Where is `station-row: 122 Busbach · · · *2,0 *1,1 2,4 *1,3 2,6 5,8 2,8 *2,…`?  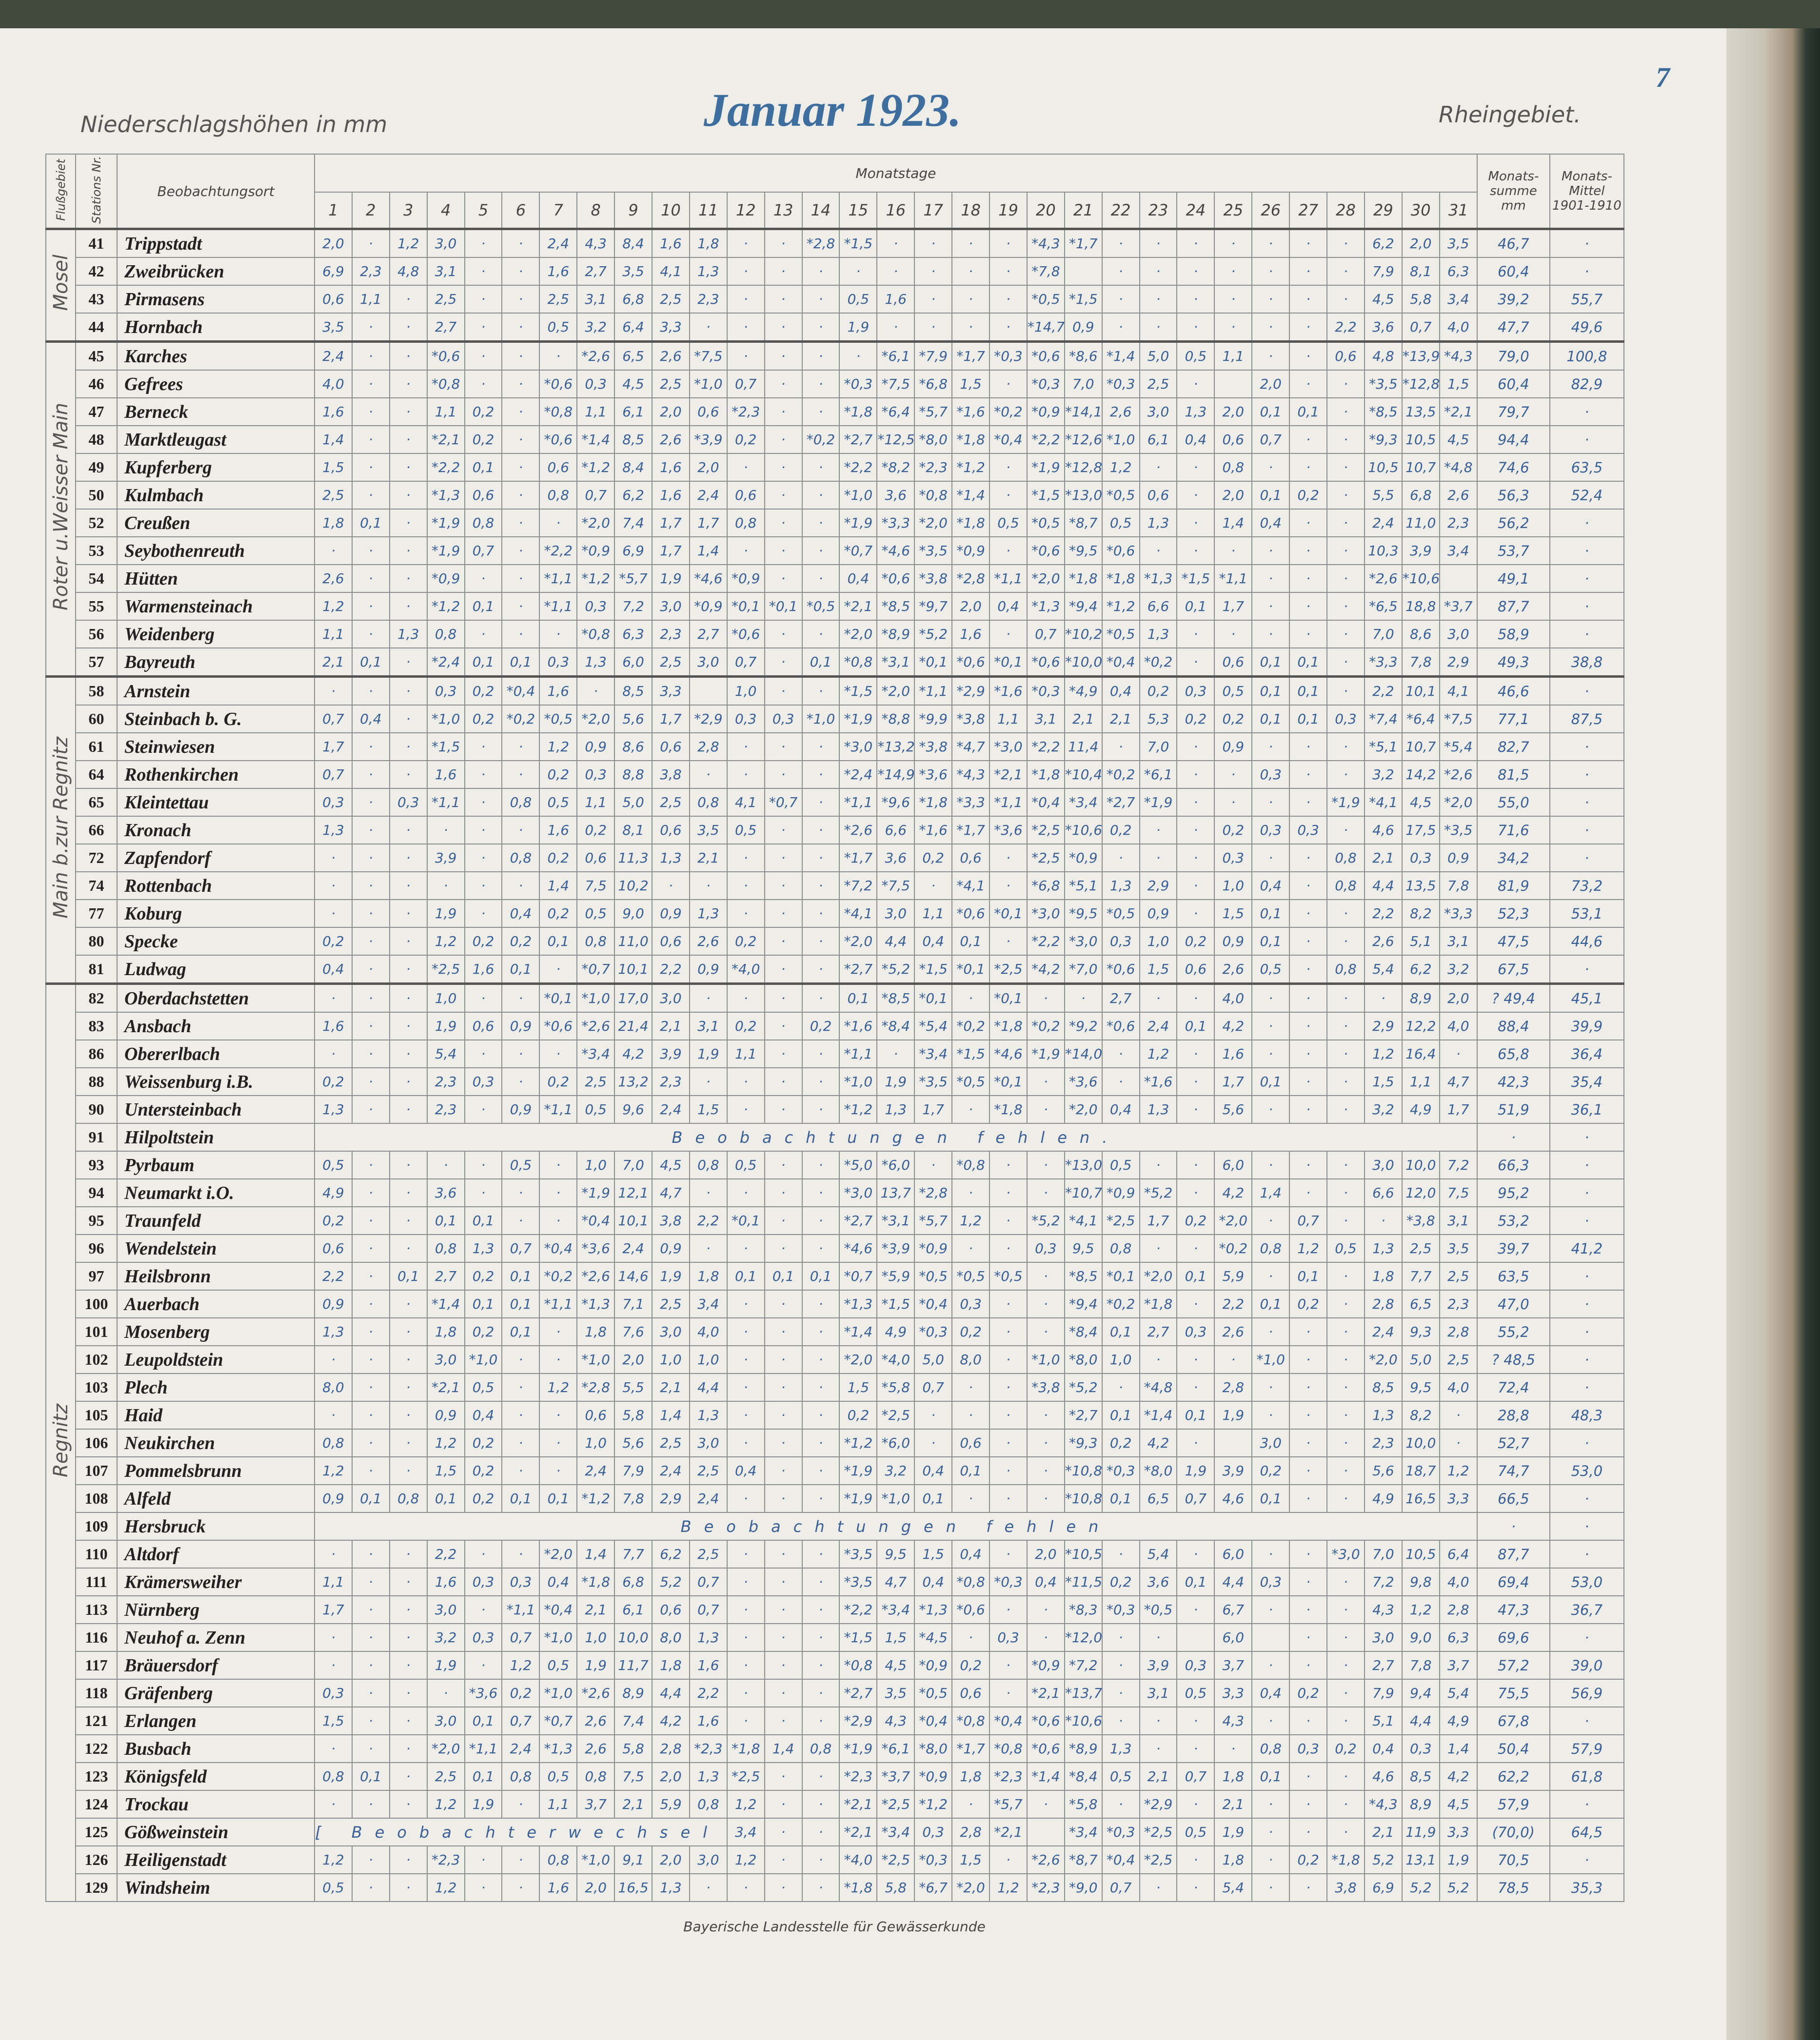
station-row: 122 Busbach · · · *2,0 *1,1 2,4 *1,3 2,6 5,8 2,8 *2,… is located at coordinates (835, 1748).